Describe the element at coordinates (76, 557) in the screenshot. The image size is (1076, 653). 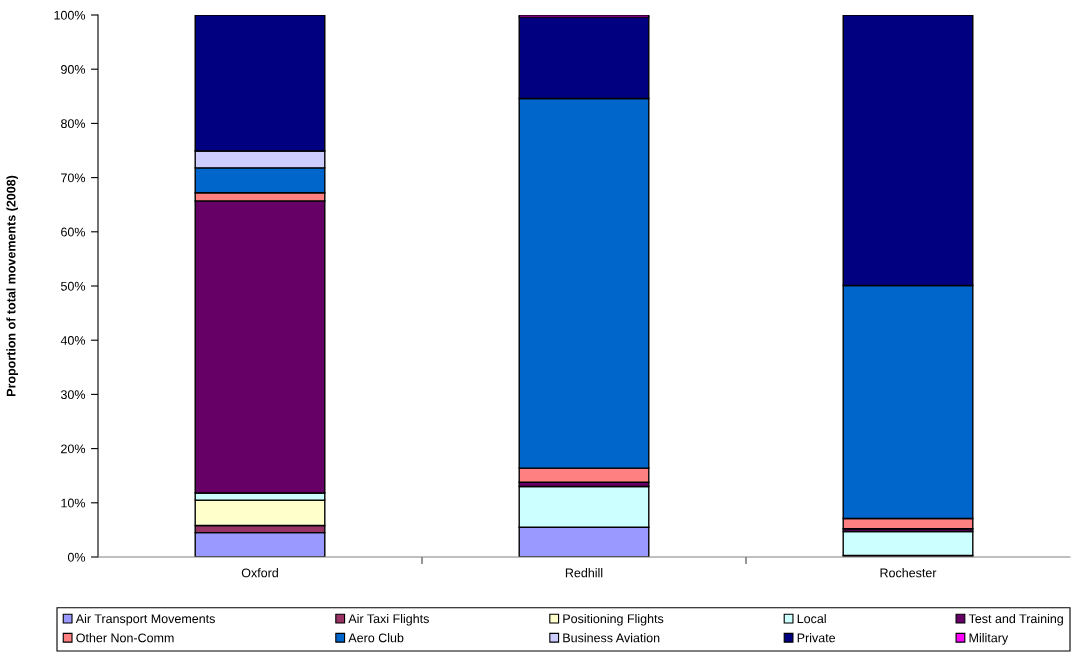
I see `y-tick-label: 0%` at that location.